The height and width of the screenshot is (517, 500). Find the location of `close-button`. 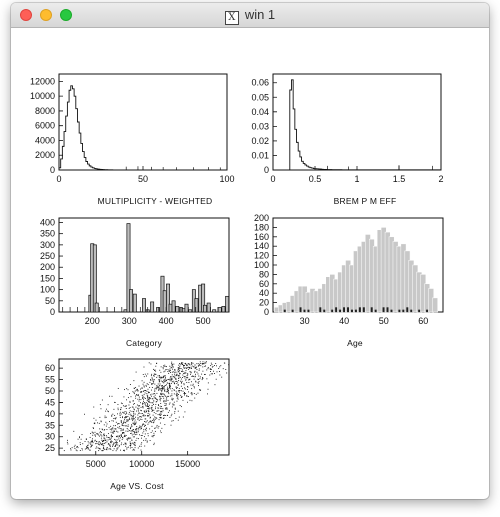

close-button is located at coordinates (26, 15).